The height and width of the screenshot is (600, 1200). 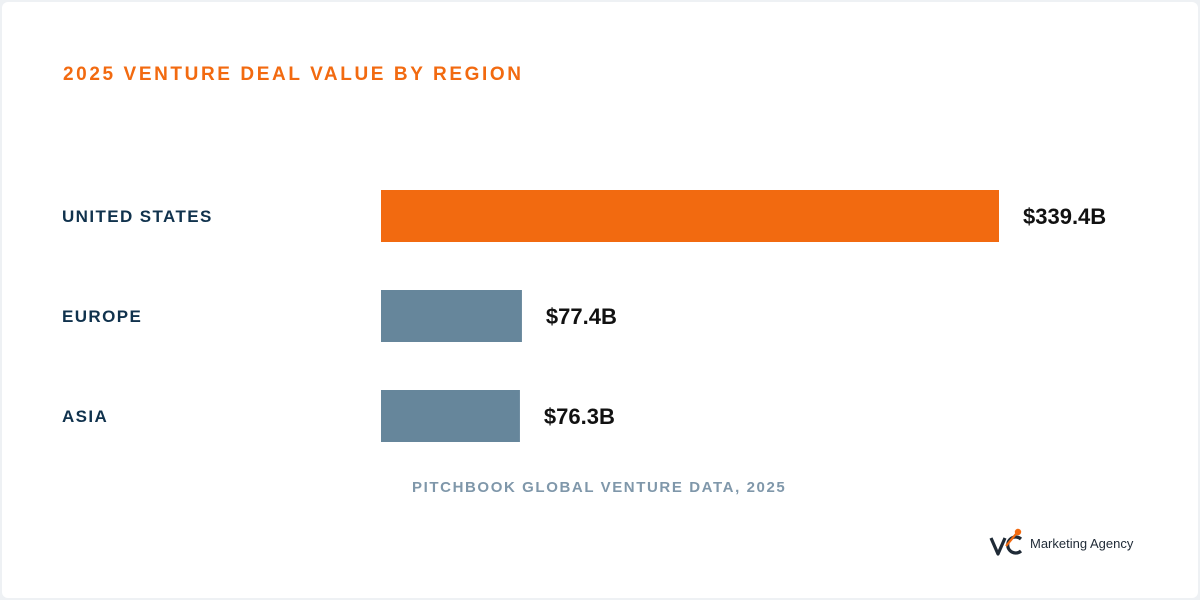 What do you see at coordinates (581, 316) in the screenshot?
I see `value-label: $77.4B` at bounding box center [581, 316].